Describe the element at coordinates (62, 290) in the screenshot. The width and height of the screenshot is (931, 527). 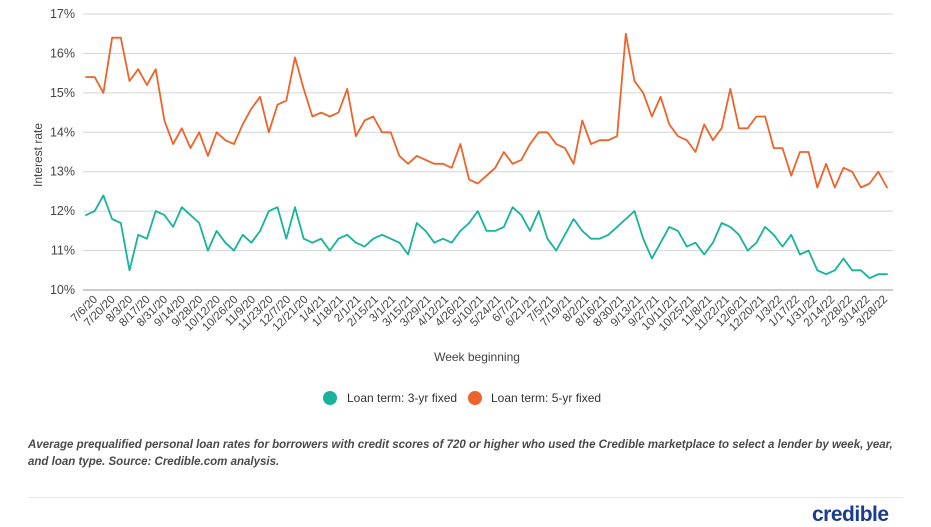
I see `y-tick-label: 10%` at that location.